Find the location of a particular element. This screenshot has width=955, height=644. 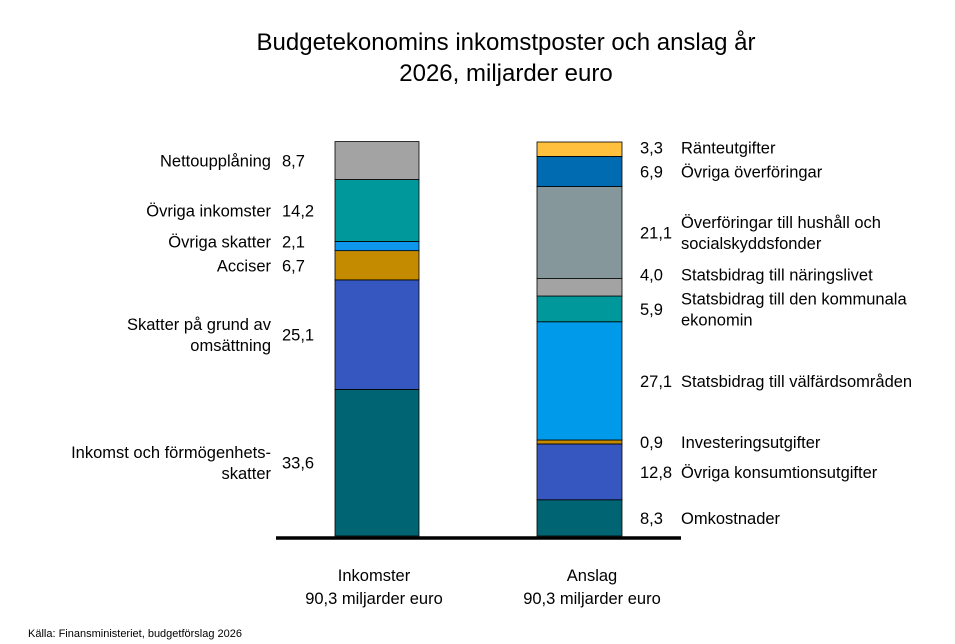

value-label-col1-seg3: 27,1 is located at coordinates (656, 382).